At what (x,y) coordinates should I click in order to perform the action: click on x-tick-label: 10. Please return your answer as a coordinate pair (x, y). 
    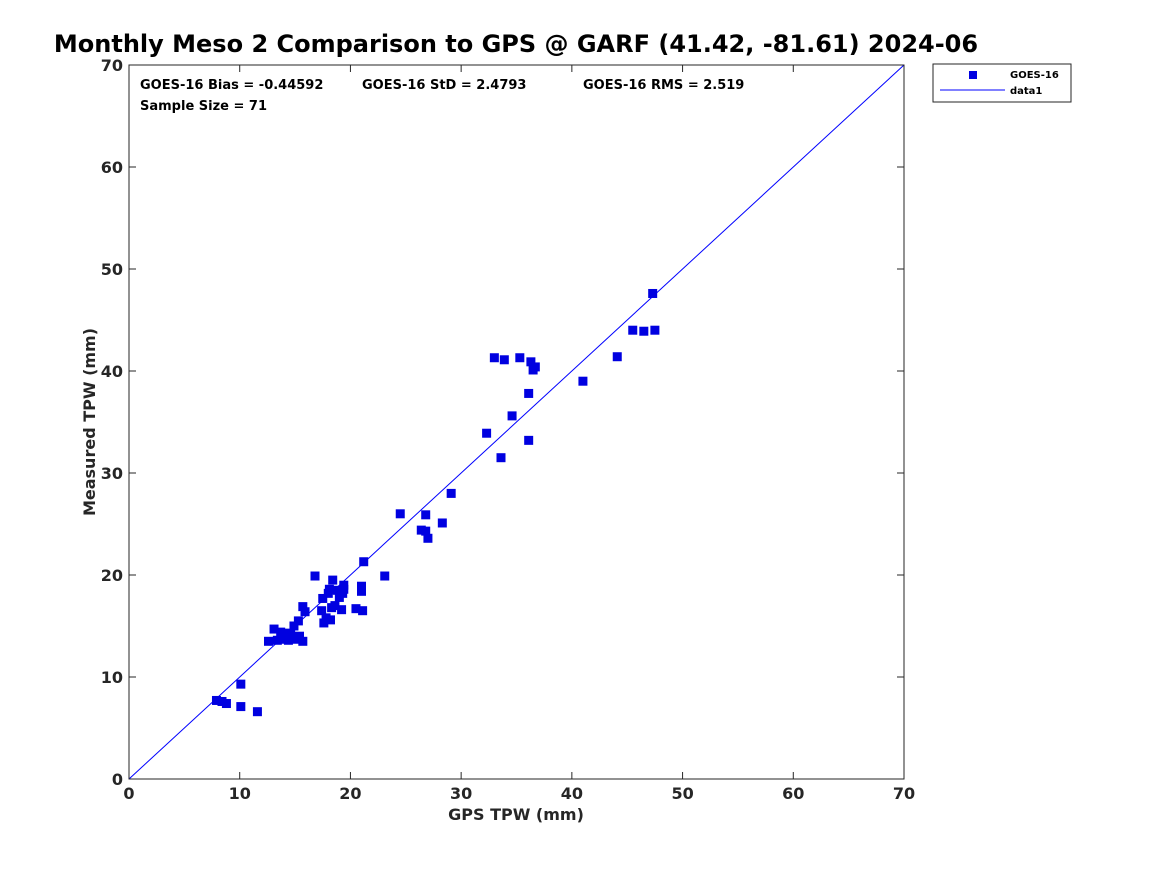
    Looking at the image, I should click on (240, 793).